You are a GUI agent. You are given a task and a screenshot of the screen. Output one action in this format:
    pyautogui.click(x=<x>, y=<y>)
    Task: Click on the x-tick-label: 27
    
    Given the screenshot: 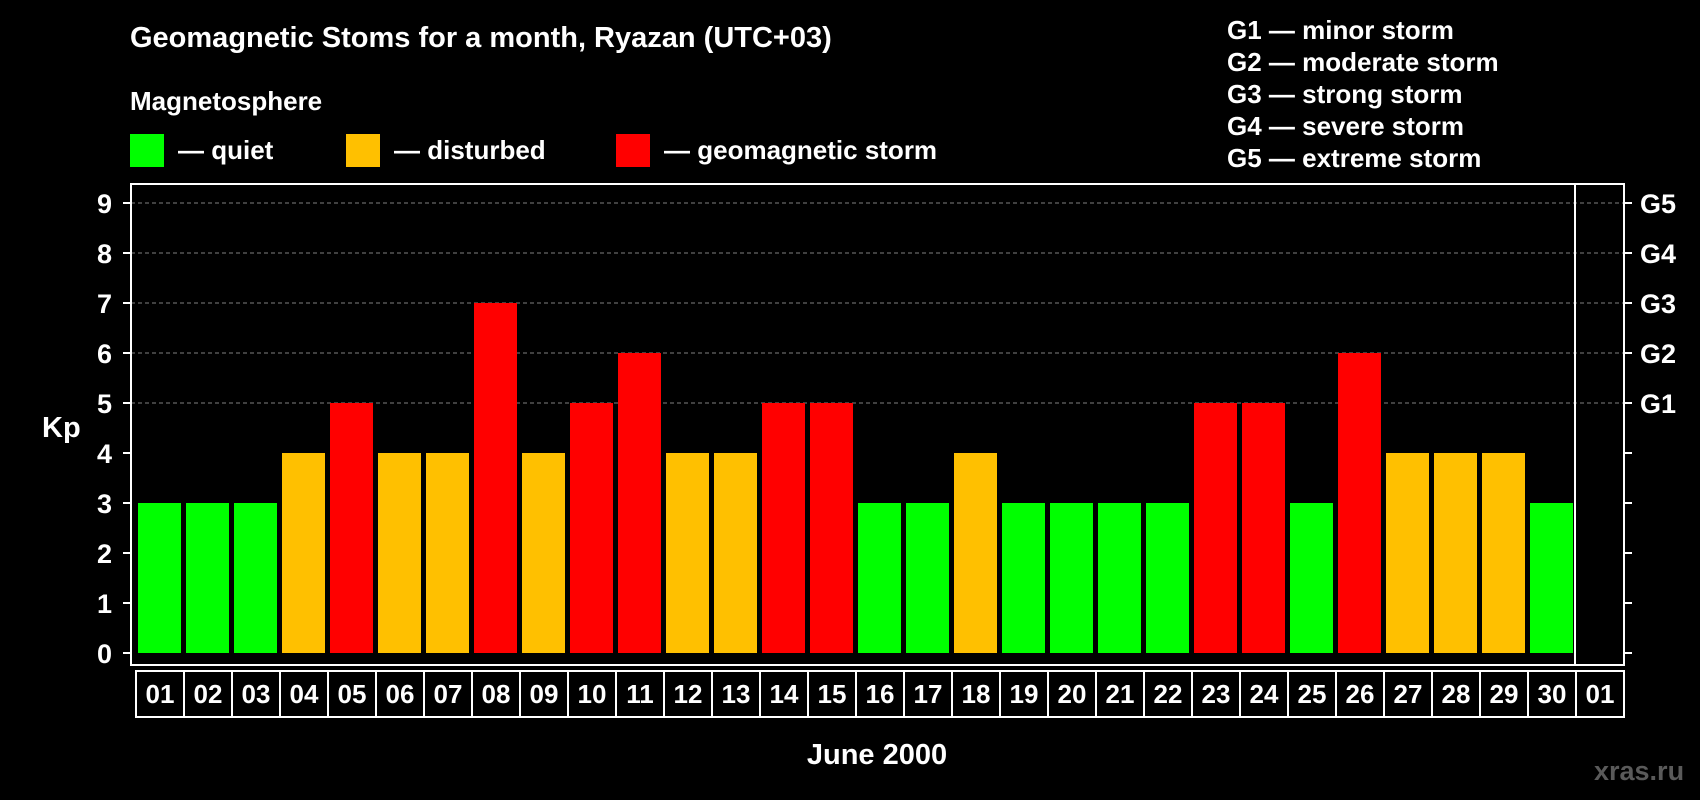 What is the action you would take?
    pyautogui.click(x=1408, y=694)
    